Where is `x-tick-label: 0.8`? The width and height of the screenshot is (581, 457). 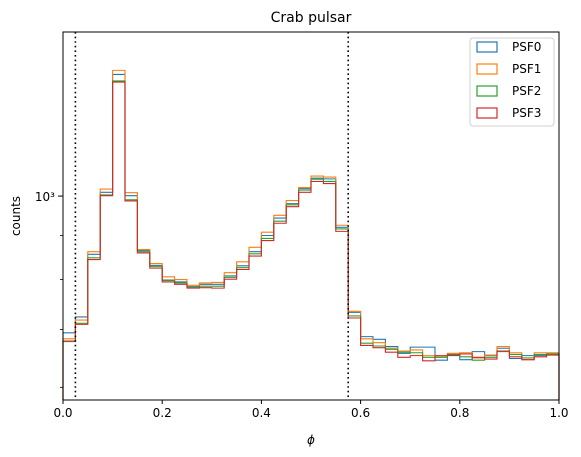
x-tick-label: 0.8 is located at coordinates (459, 413).